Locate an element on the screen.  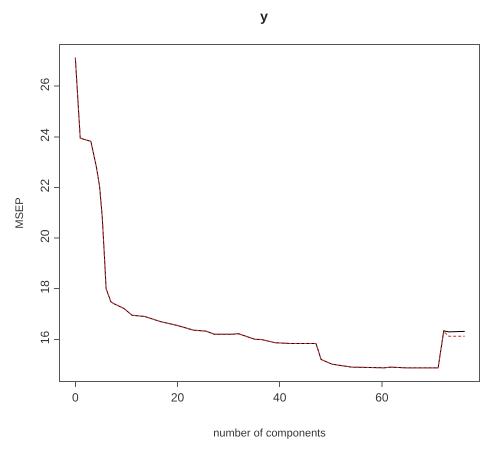
y-tick-label: 16 is located at coordinates (45, 337).